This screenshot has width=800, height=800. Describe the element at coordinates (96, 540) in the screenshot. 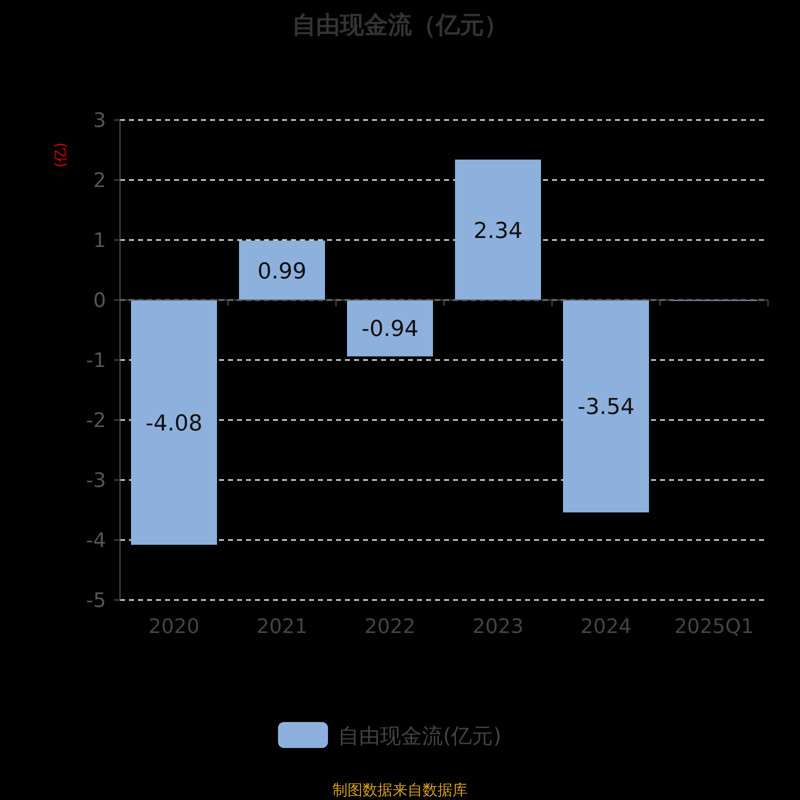

I see `y-tick-label: -4` at that location.